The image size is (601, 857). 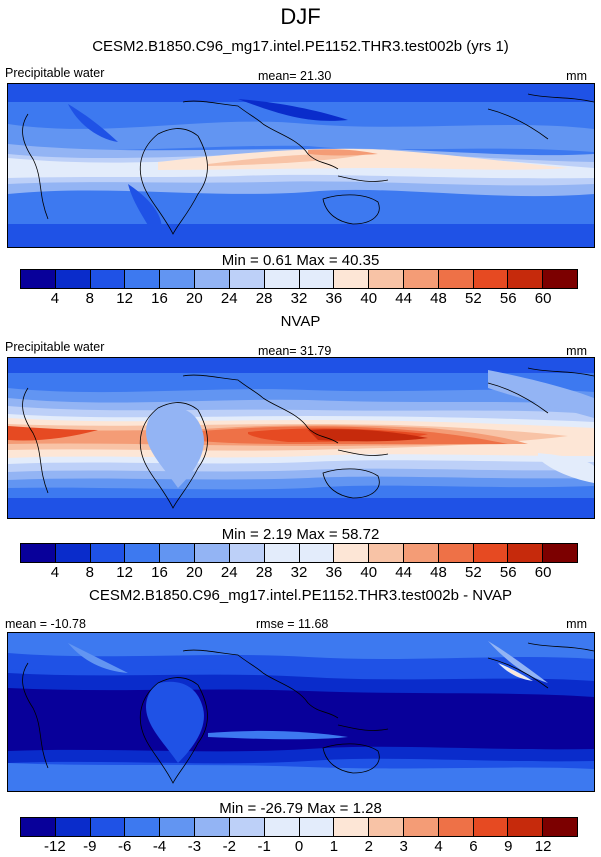 I want to click on panel2-title: NVAP, so click(x=300, y=321).